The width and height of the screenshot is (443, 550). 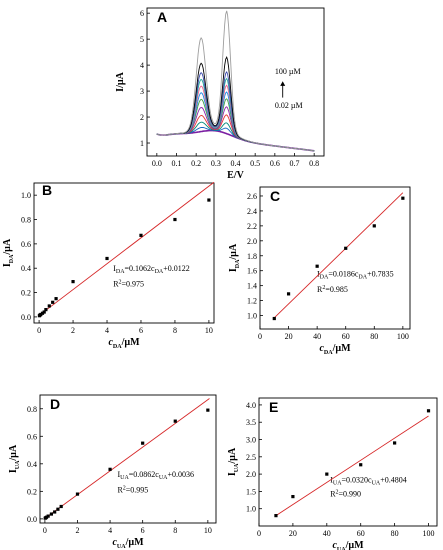 I want to click on panel-b-y-tick-label: 0.2, so click(x=26, y=293).